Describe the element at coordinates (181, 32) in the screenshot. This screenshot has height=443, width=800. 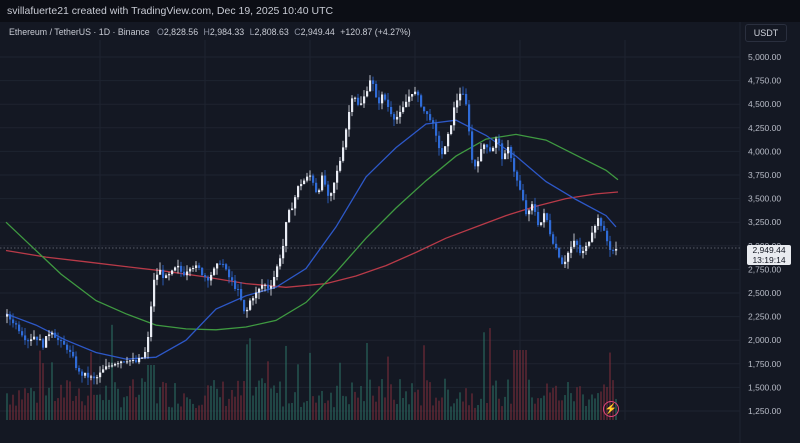
I see `open-value: 2,828.56` at that location.